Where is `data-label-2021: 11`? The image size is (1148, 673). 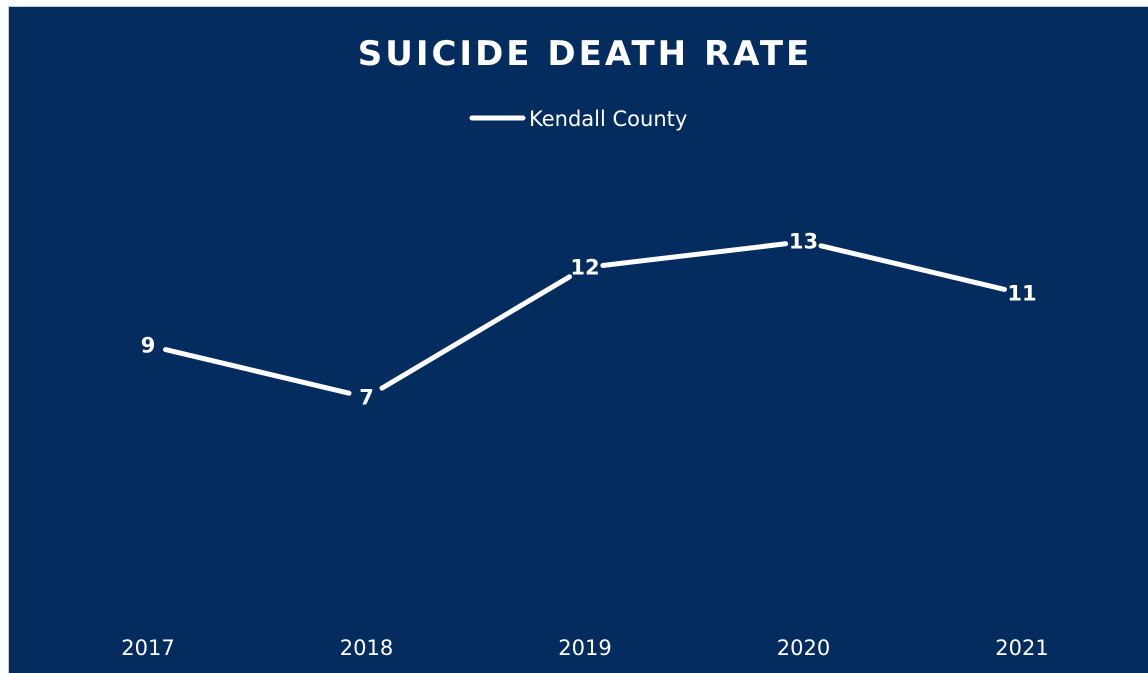 data-label-2021: 11 is located at coordinates (1021, 294).